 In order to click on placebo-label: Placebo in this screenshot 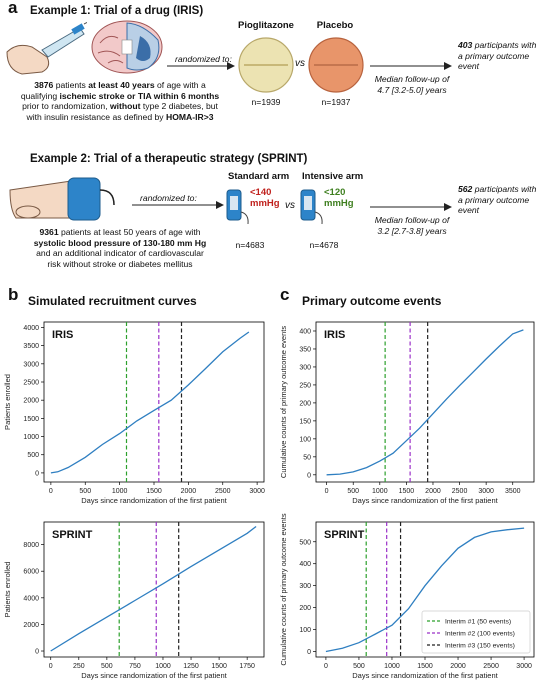, I will do `click(335, 25)`.